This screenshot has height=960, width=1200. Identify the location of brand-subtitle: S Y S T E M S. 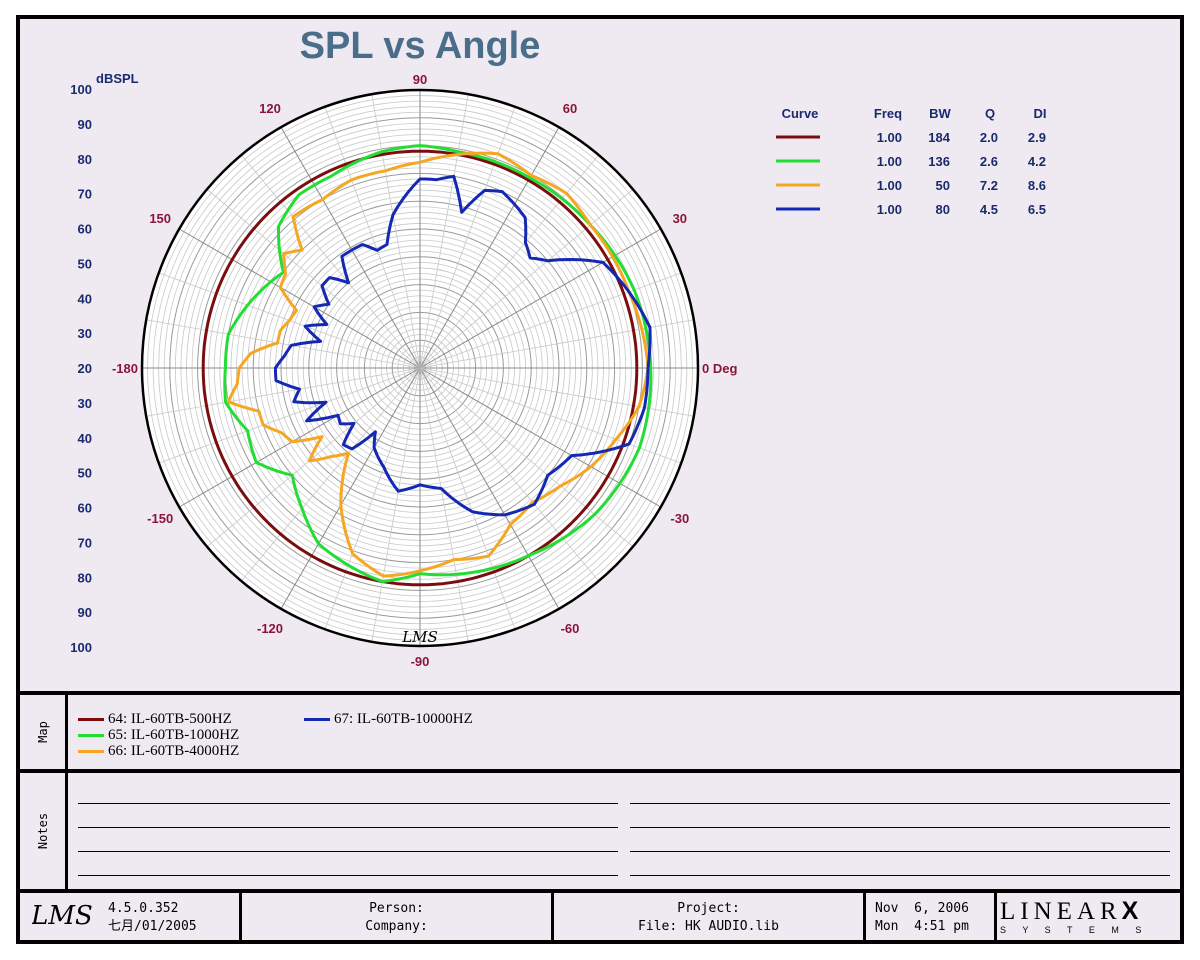
(1074, 930).